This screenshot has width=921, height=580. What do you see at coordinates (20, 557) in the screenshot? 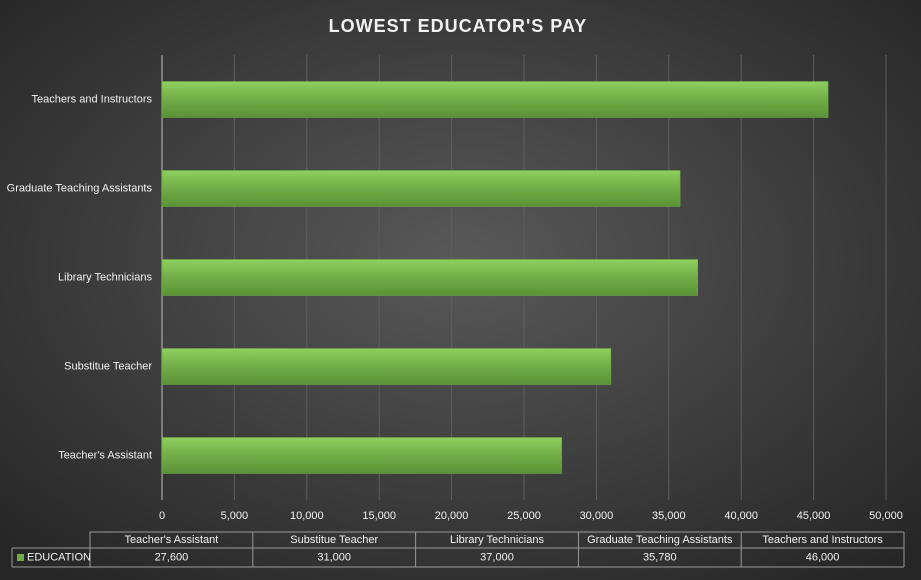
I see `legend-swatch` at bounding box center [20, 557].